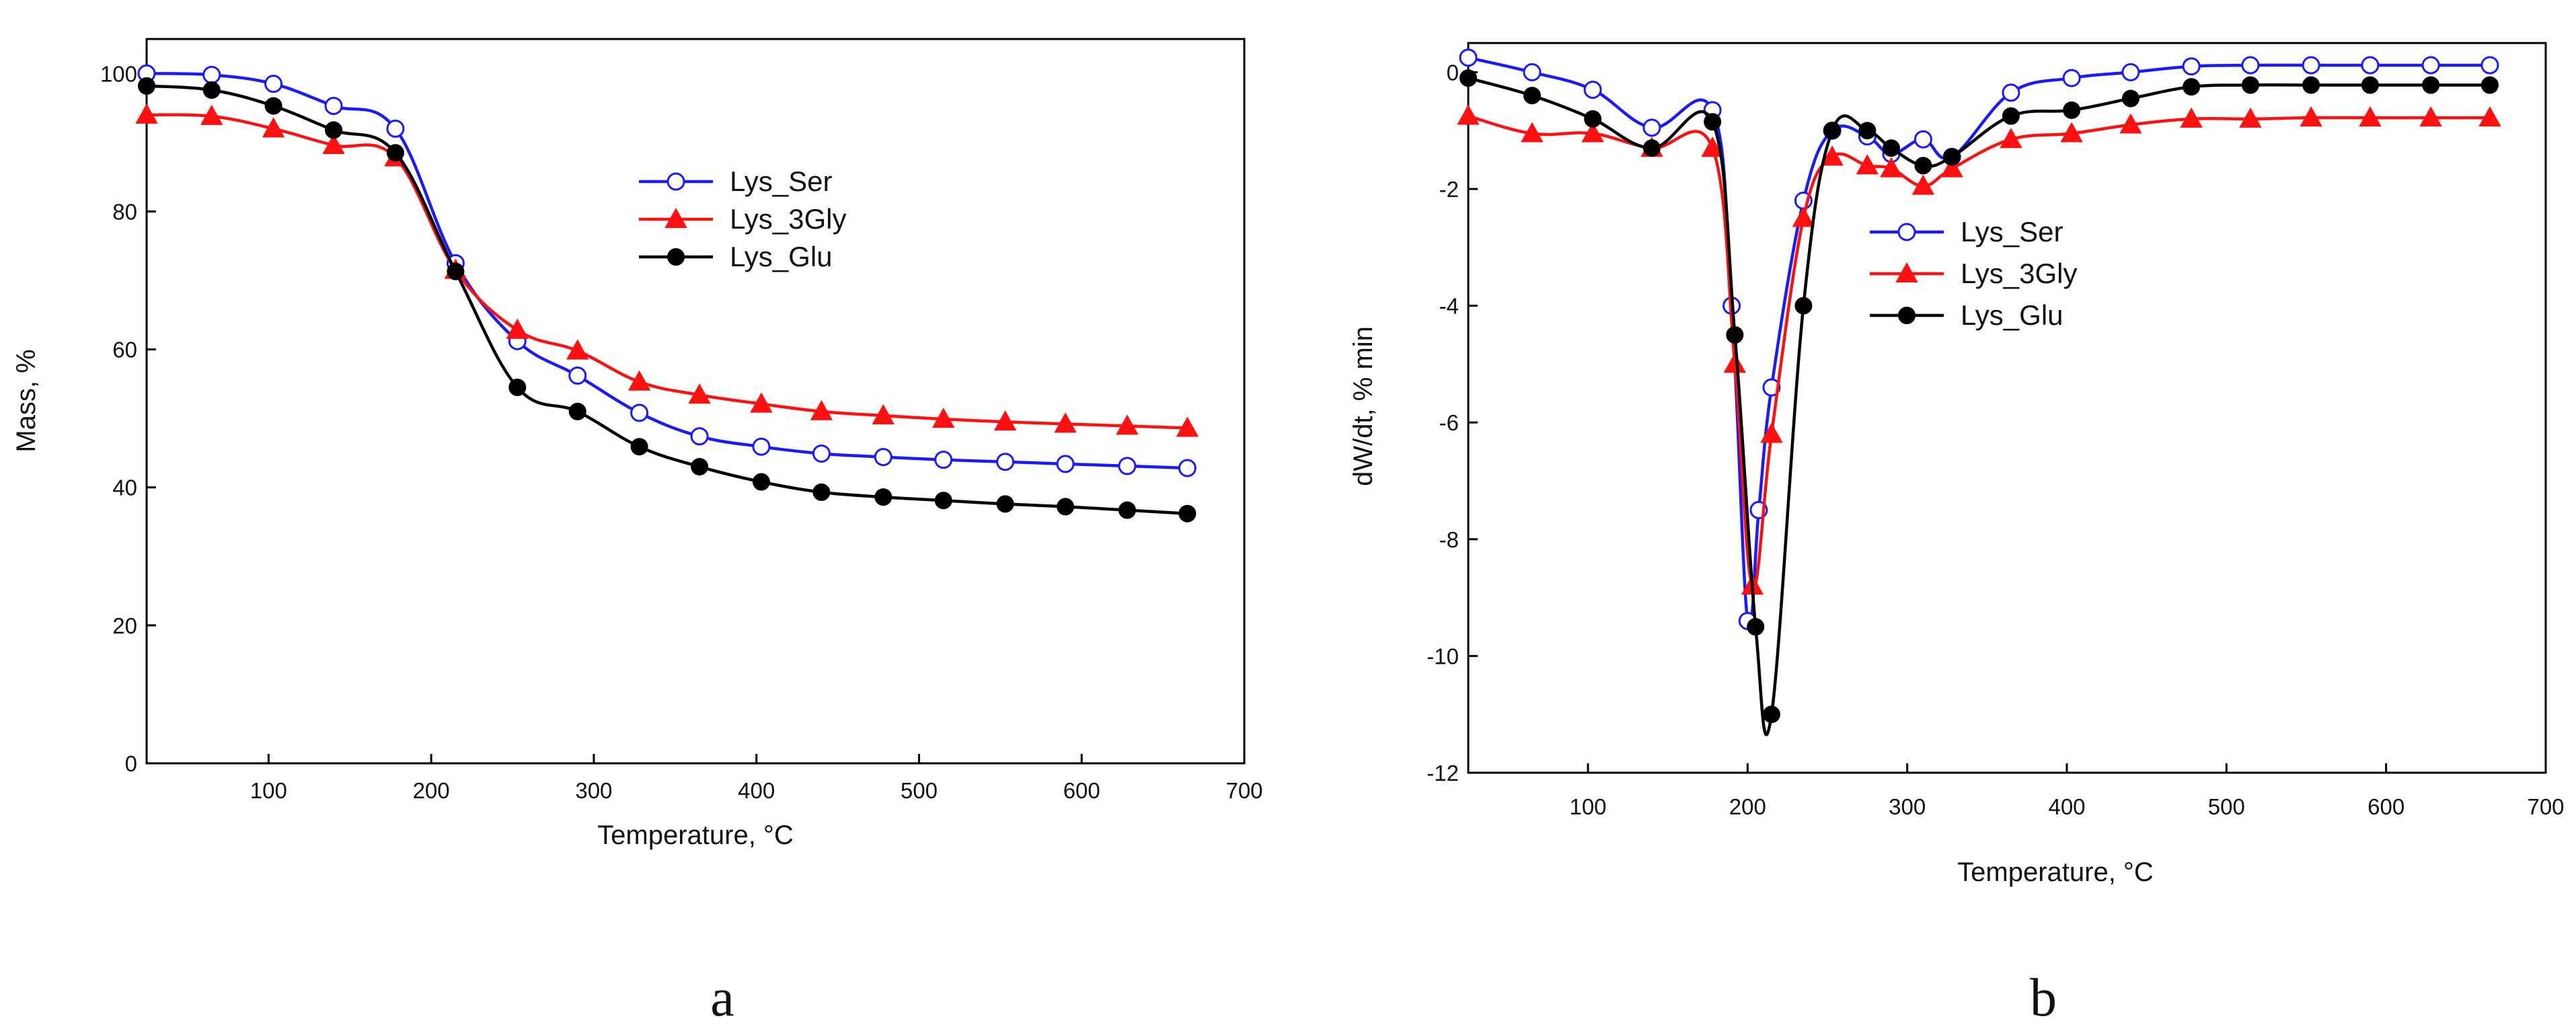 The width and height of the screenshot is (2576, 1035). Describe the element at coordinates (2043, 998) in the screenshot. I see `panel-label-b: b` at that location.